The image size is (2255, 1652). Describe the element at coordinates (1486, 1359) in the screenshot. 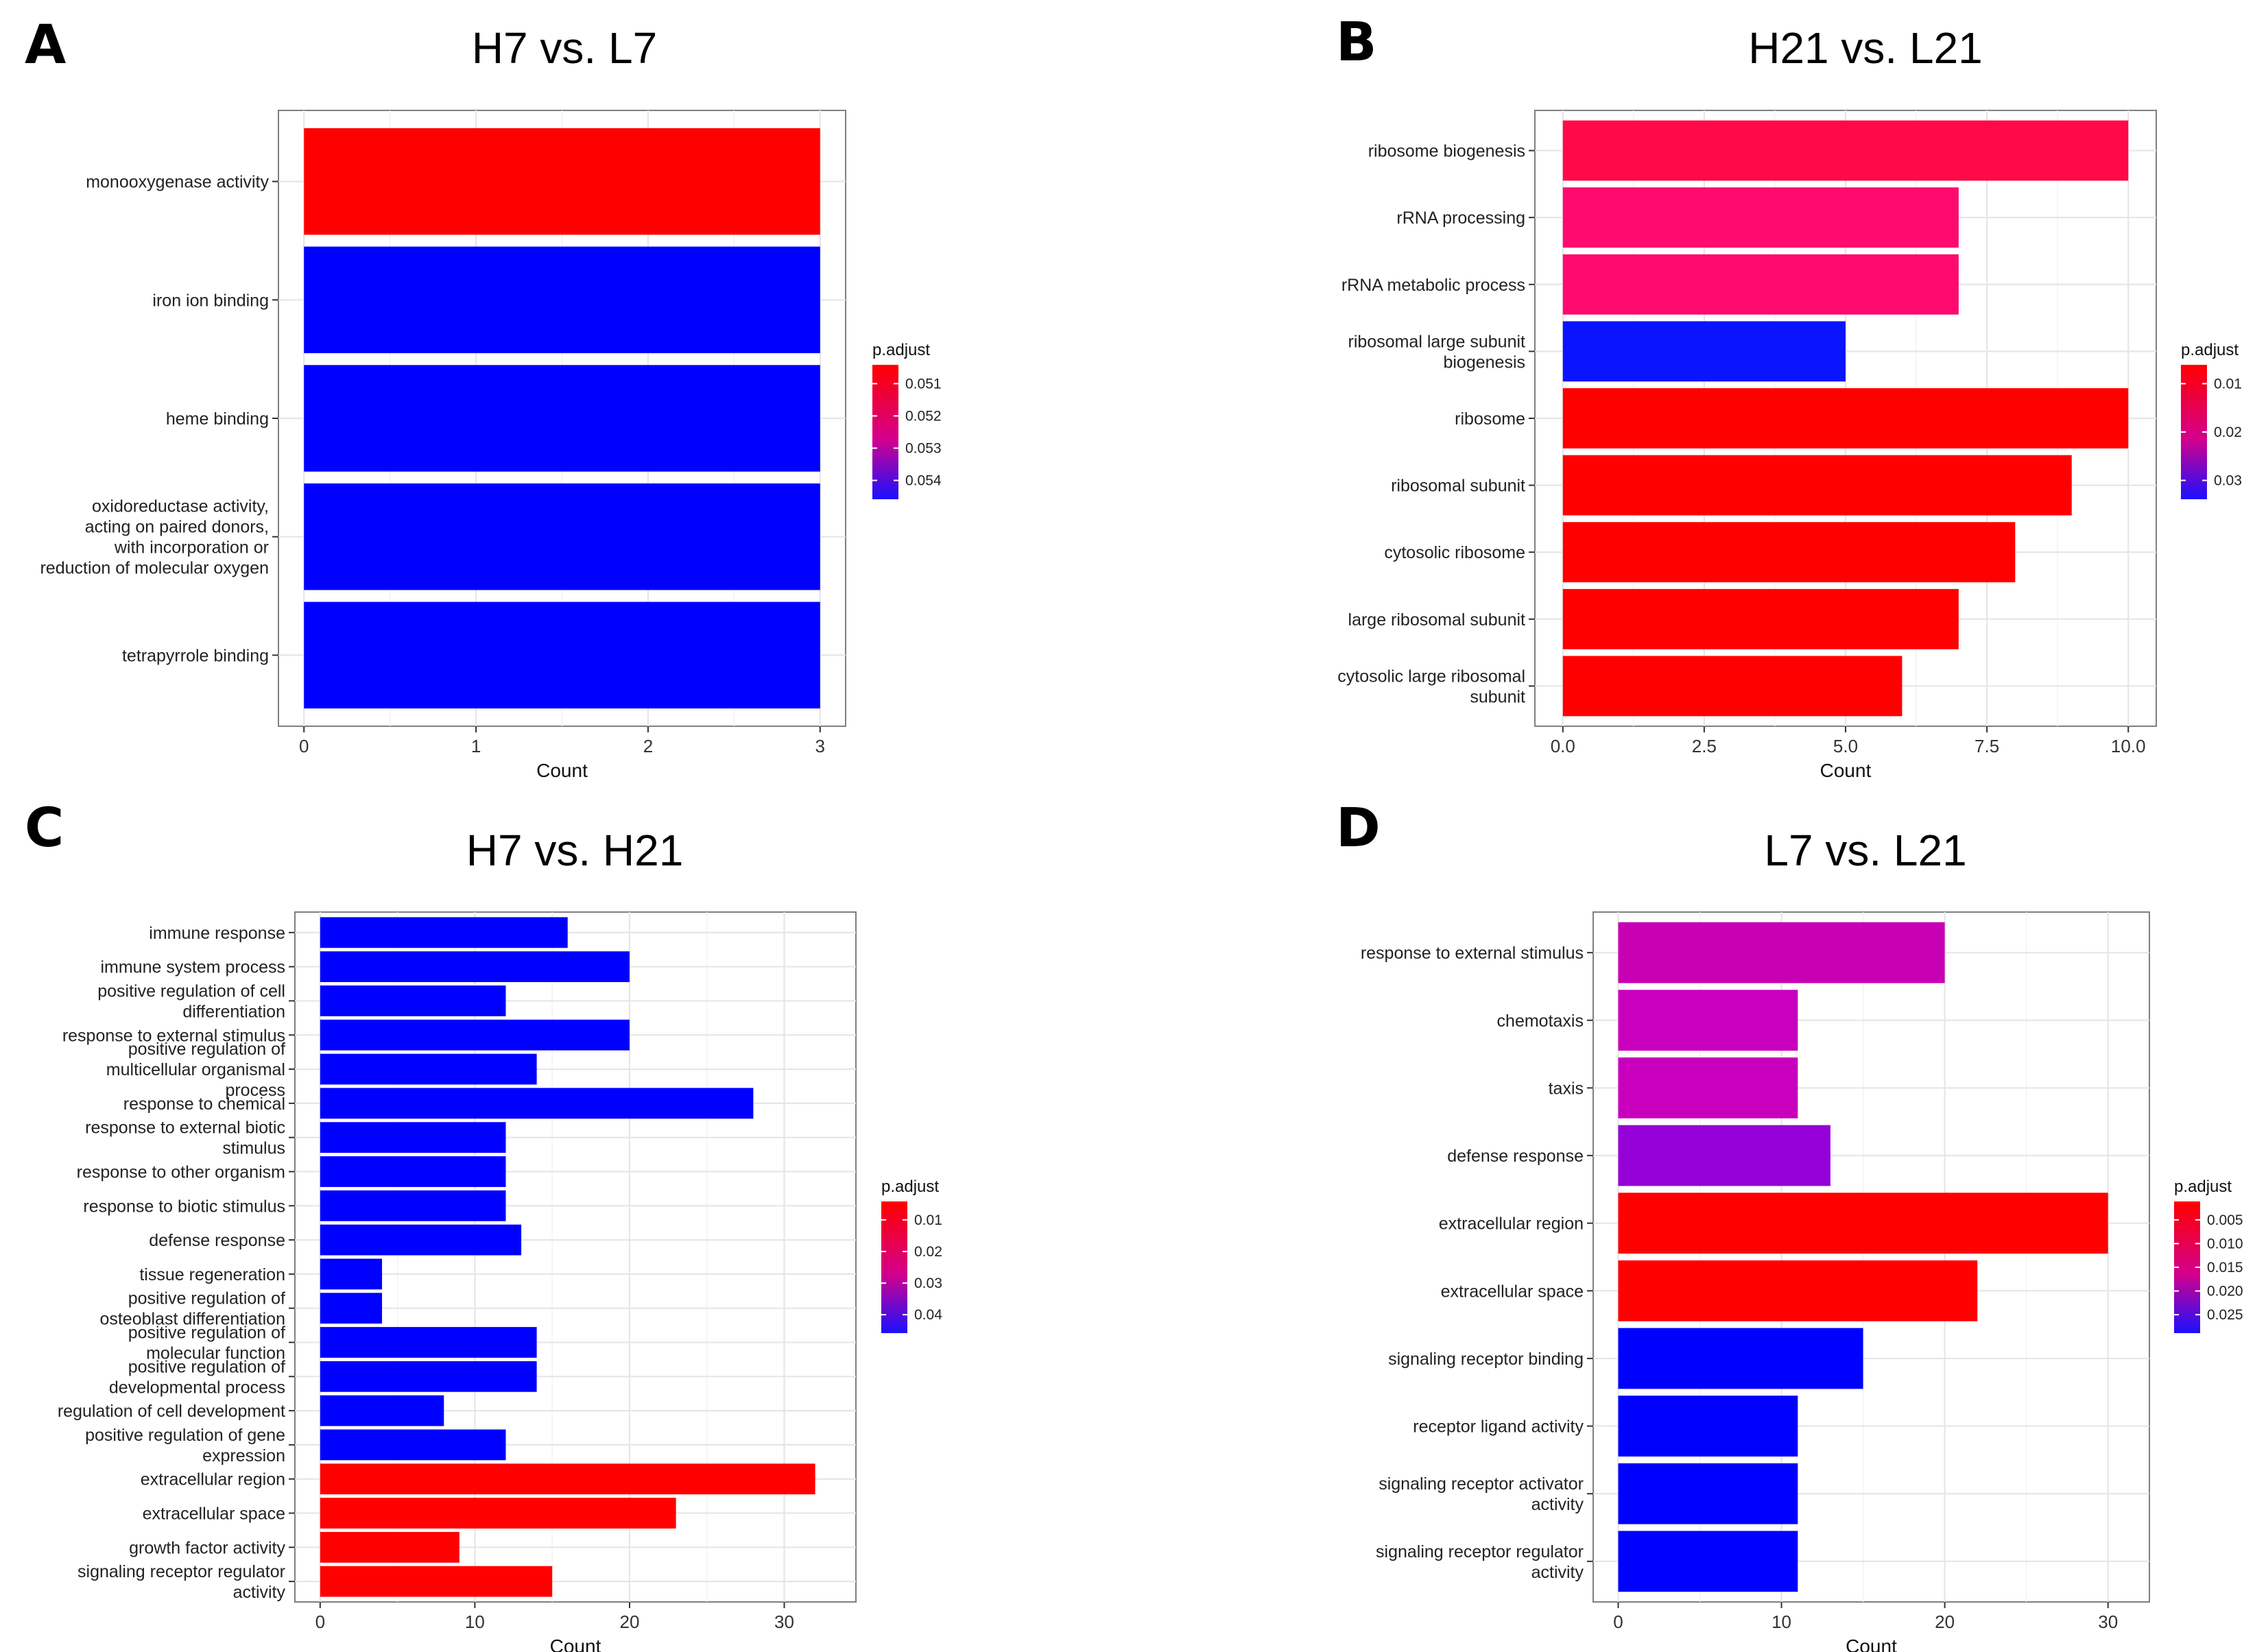

I see `category-label: signaling receptor binding` at that location.